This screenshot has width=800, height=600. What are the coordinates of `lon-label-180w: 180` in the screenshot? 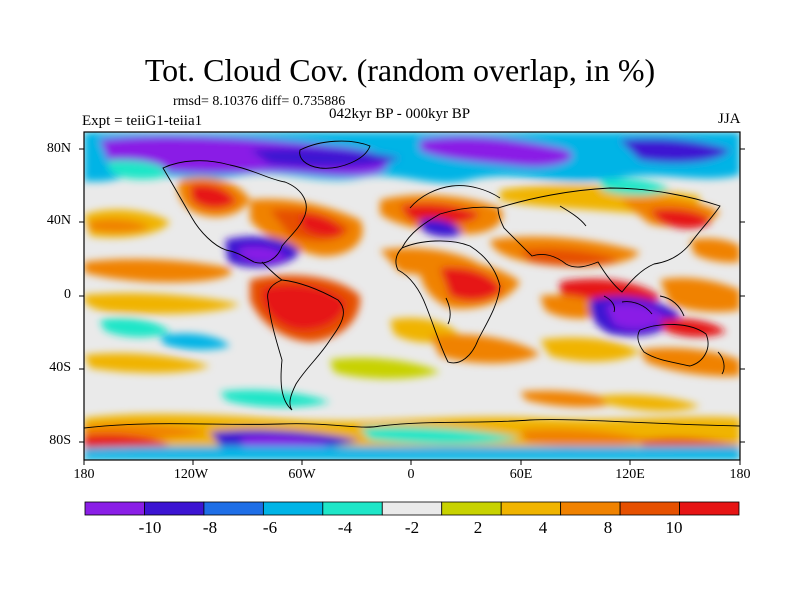 It's located at (84, 474).